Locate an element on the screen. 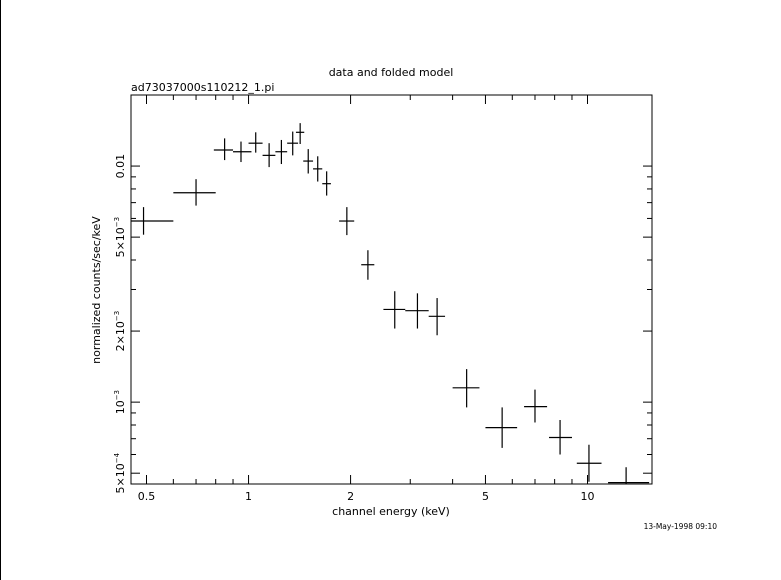 This screenshot has height=580, width=781. y-tick-label: 2×10−3 is located at coordinates (120, 331).